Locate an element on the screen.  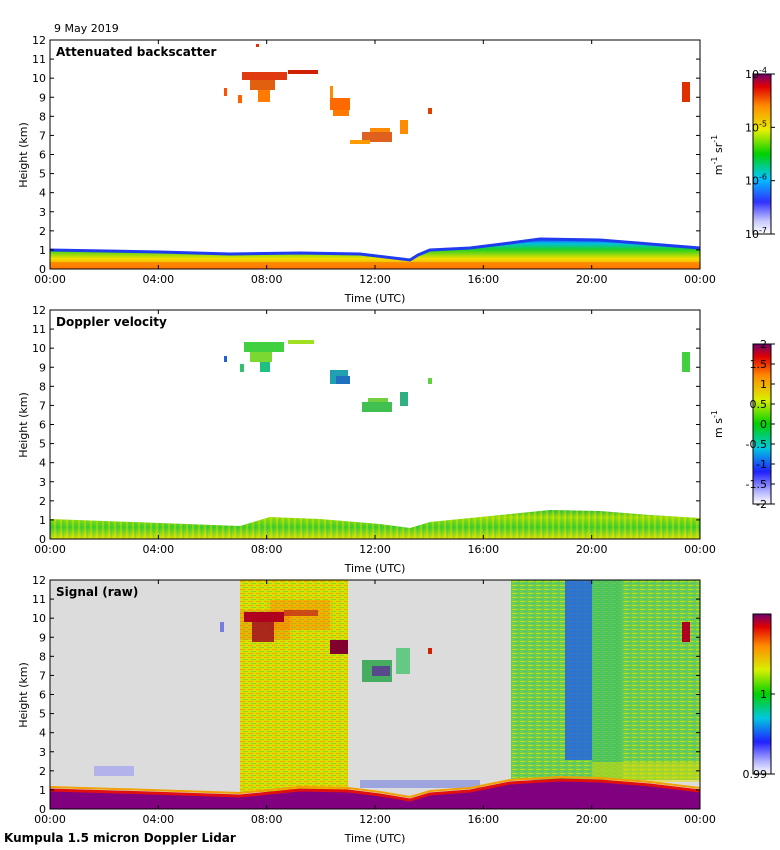
sig-y-tick-label: 9 is located at coordinates (42, 637).